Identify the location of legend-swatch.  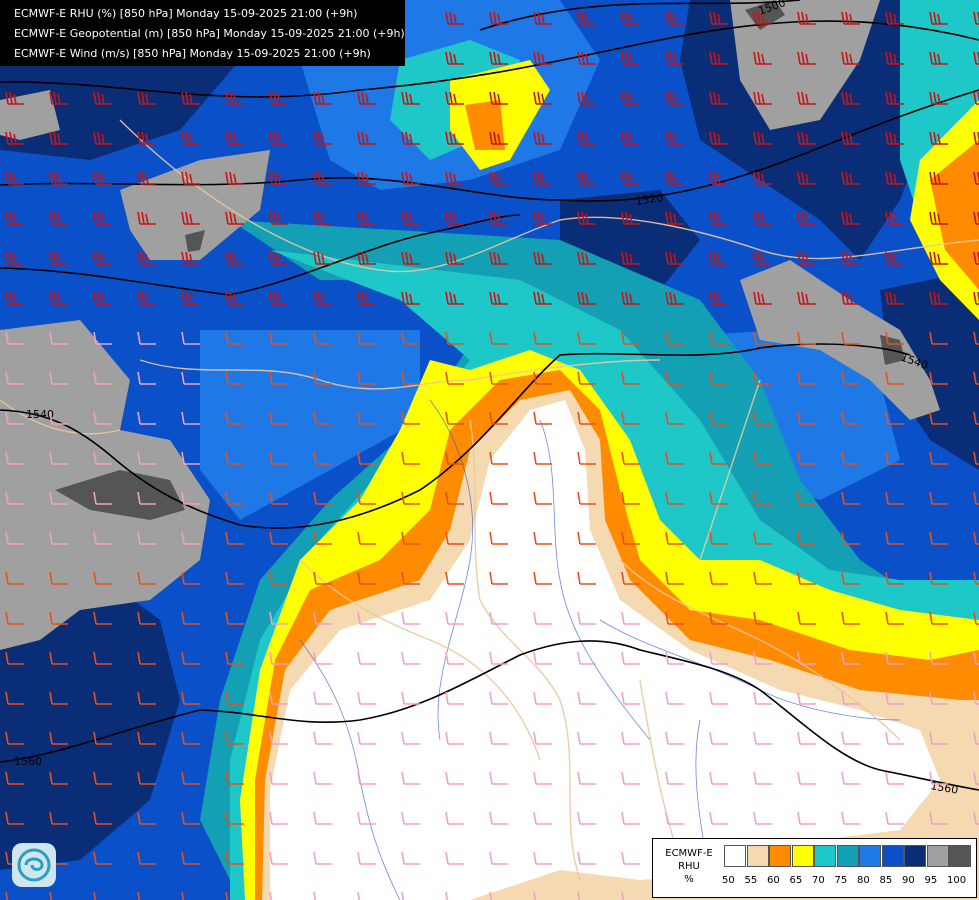
(735, 856).